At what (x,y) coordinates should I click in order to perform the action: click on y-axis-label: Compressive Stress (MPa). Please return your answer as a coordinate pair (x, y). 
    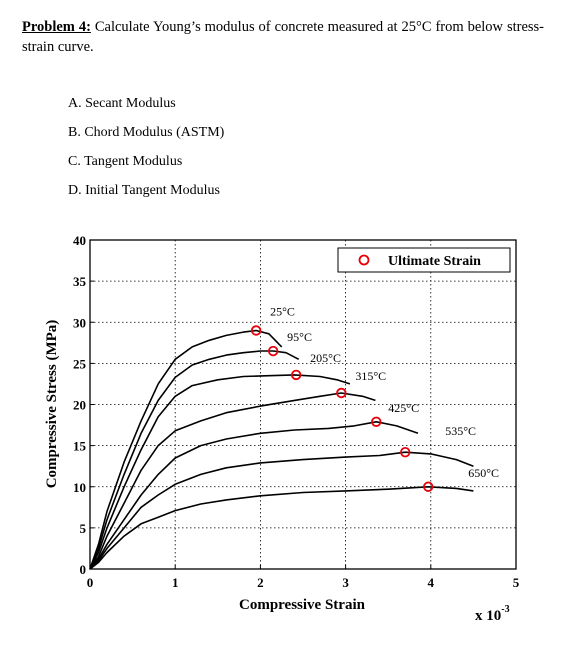
    Looking at the image, I should click on (52, 404).